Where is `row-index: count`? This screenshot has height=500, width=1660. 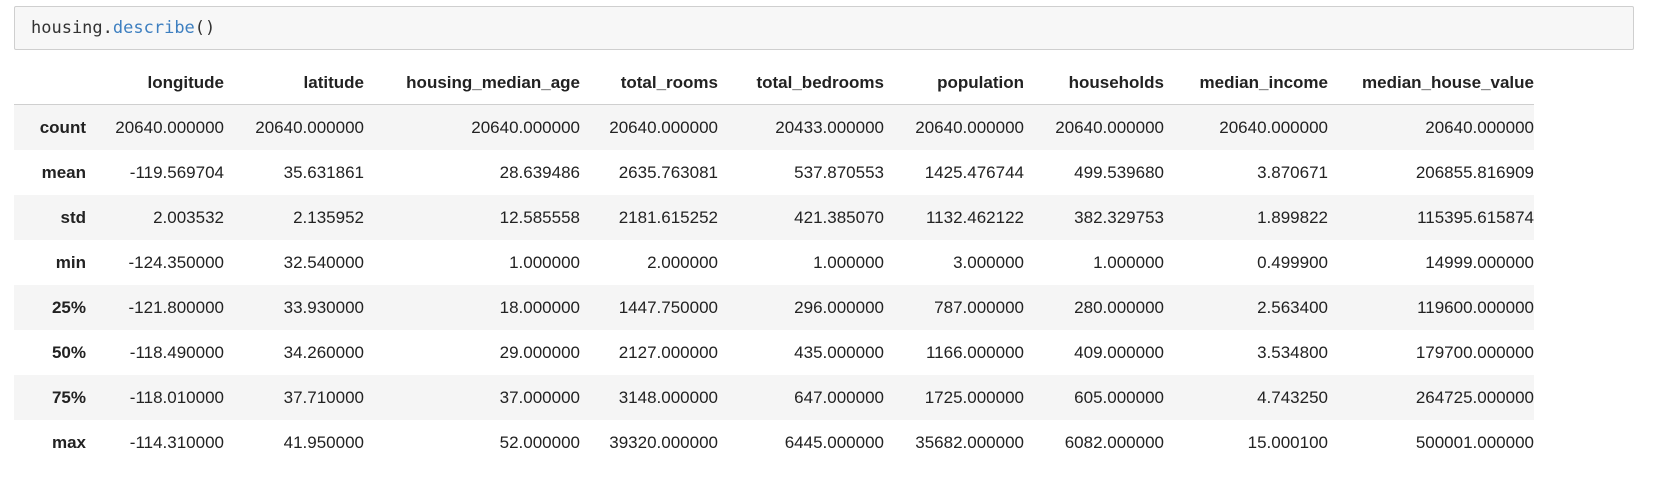
row-index: count is located at coordinates (62, 127).